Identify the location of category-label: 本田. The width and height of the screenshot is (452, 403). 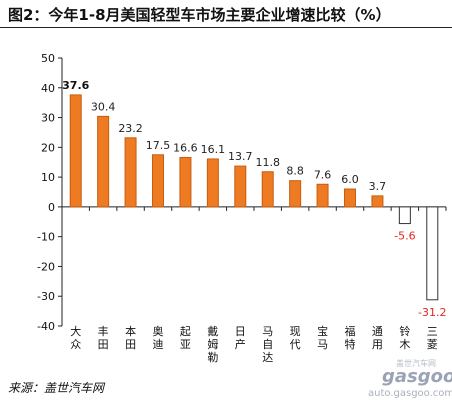
(130, 337).